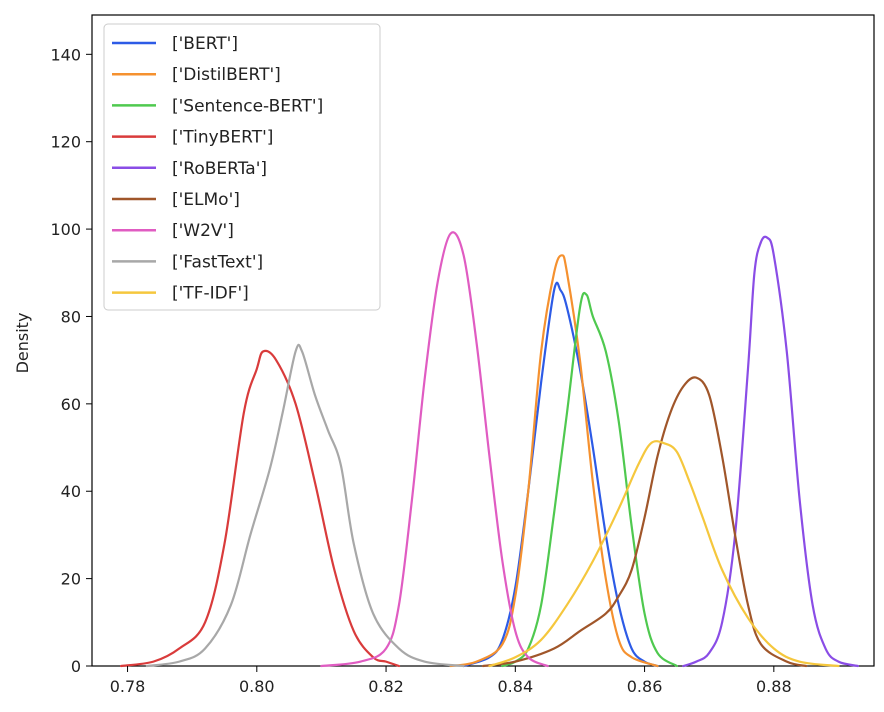 The height and width of the screenshot is (712, 884). I want to click on legend-label: ['FastText'], so click(217, 262).